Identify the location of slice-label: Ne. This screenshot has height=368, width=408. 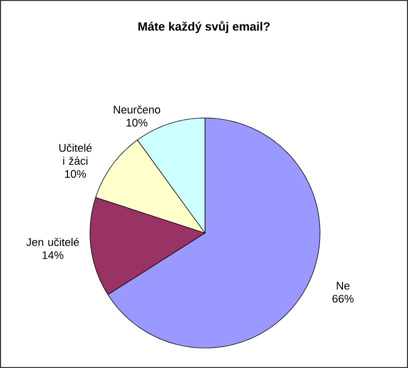
(343, 286).